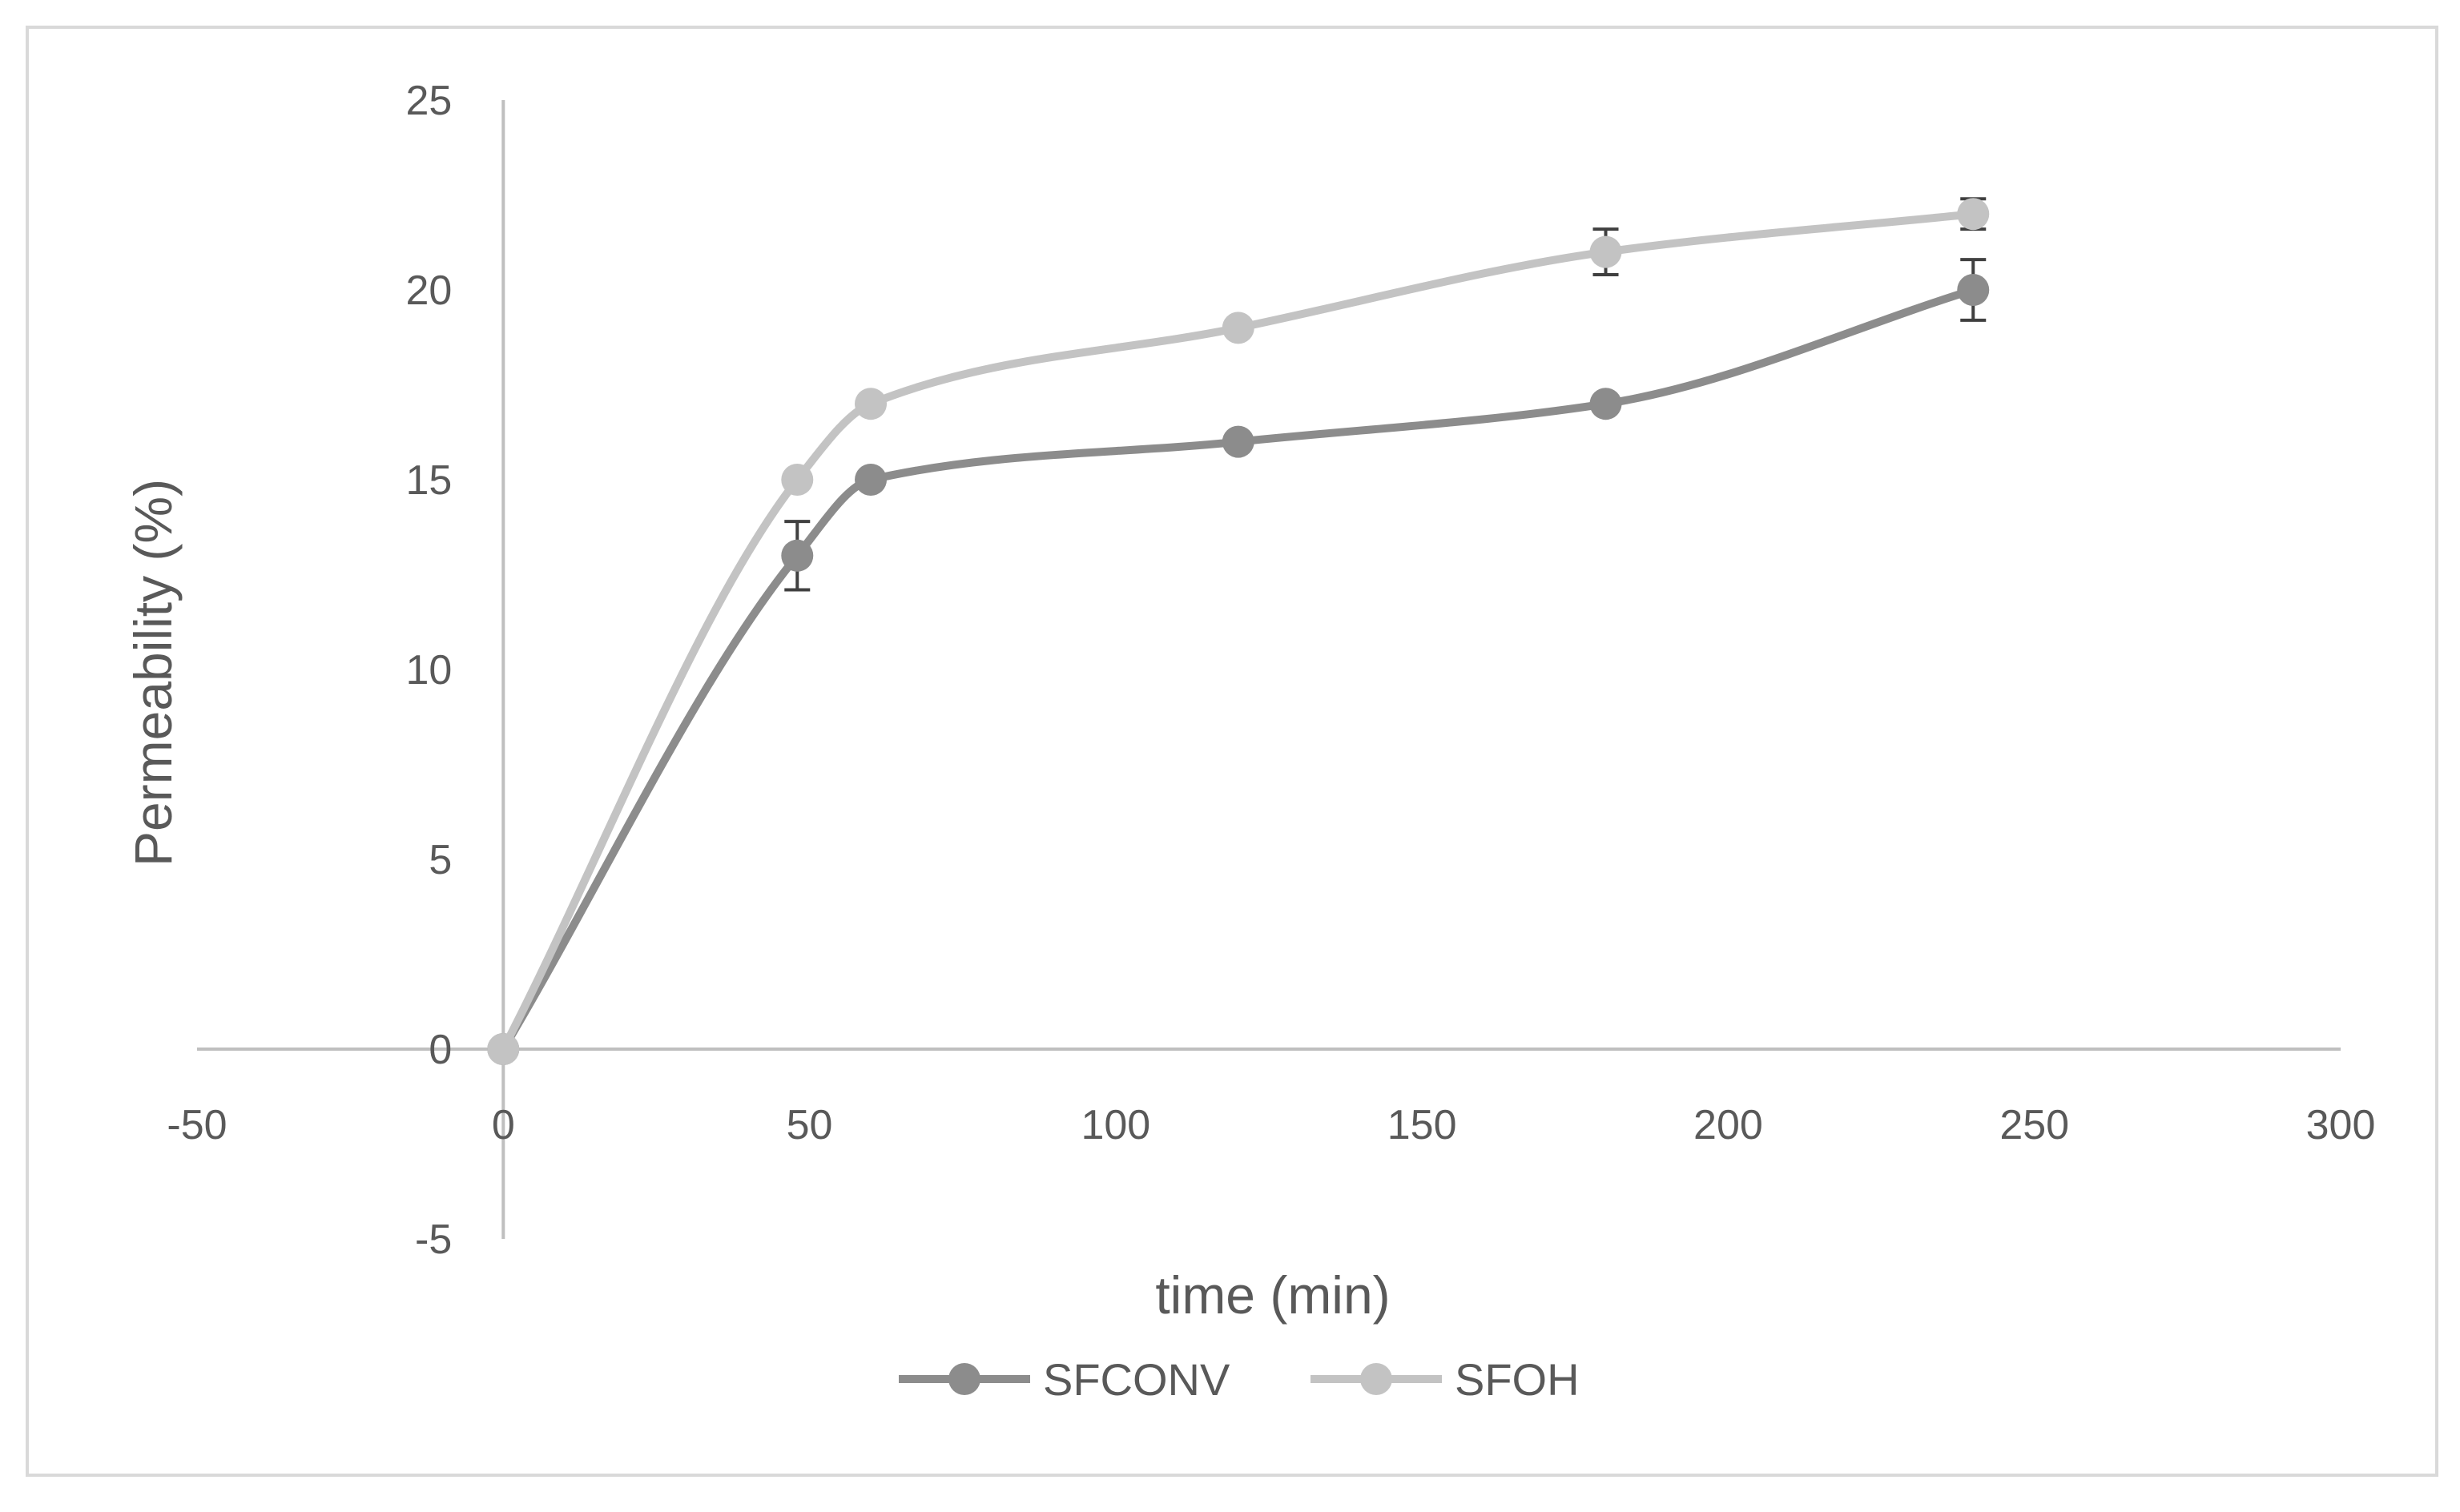 This screenshot has width=2460, height=1512. Describe the element at coordinates (1445, 1379) in the screenshot. I see `legend-item: SFOH` at that location.